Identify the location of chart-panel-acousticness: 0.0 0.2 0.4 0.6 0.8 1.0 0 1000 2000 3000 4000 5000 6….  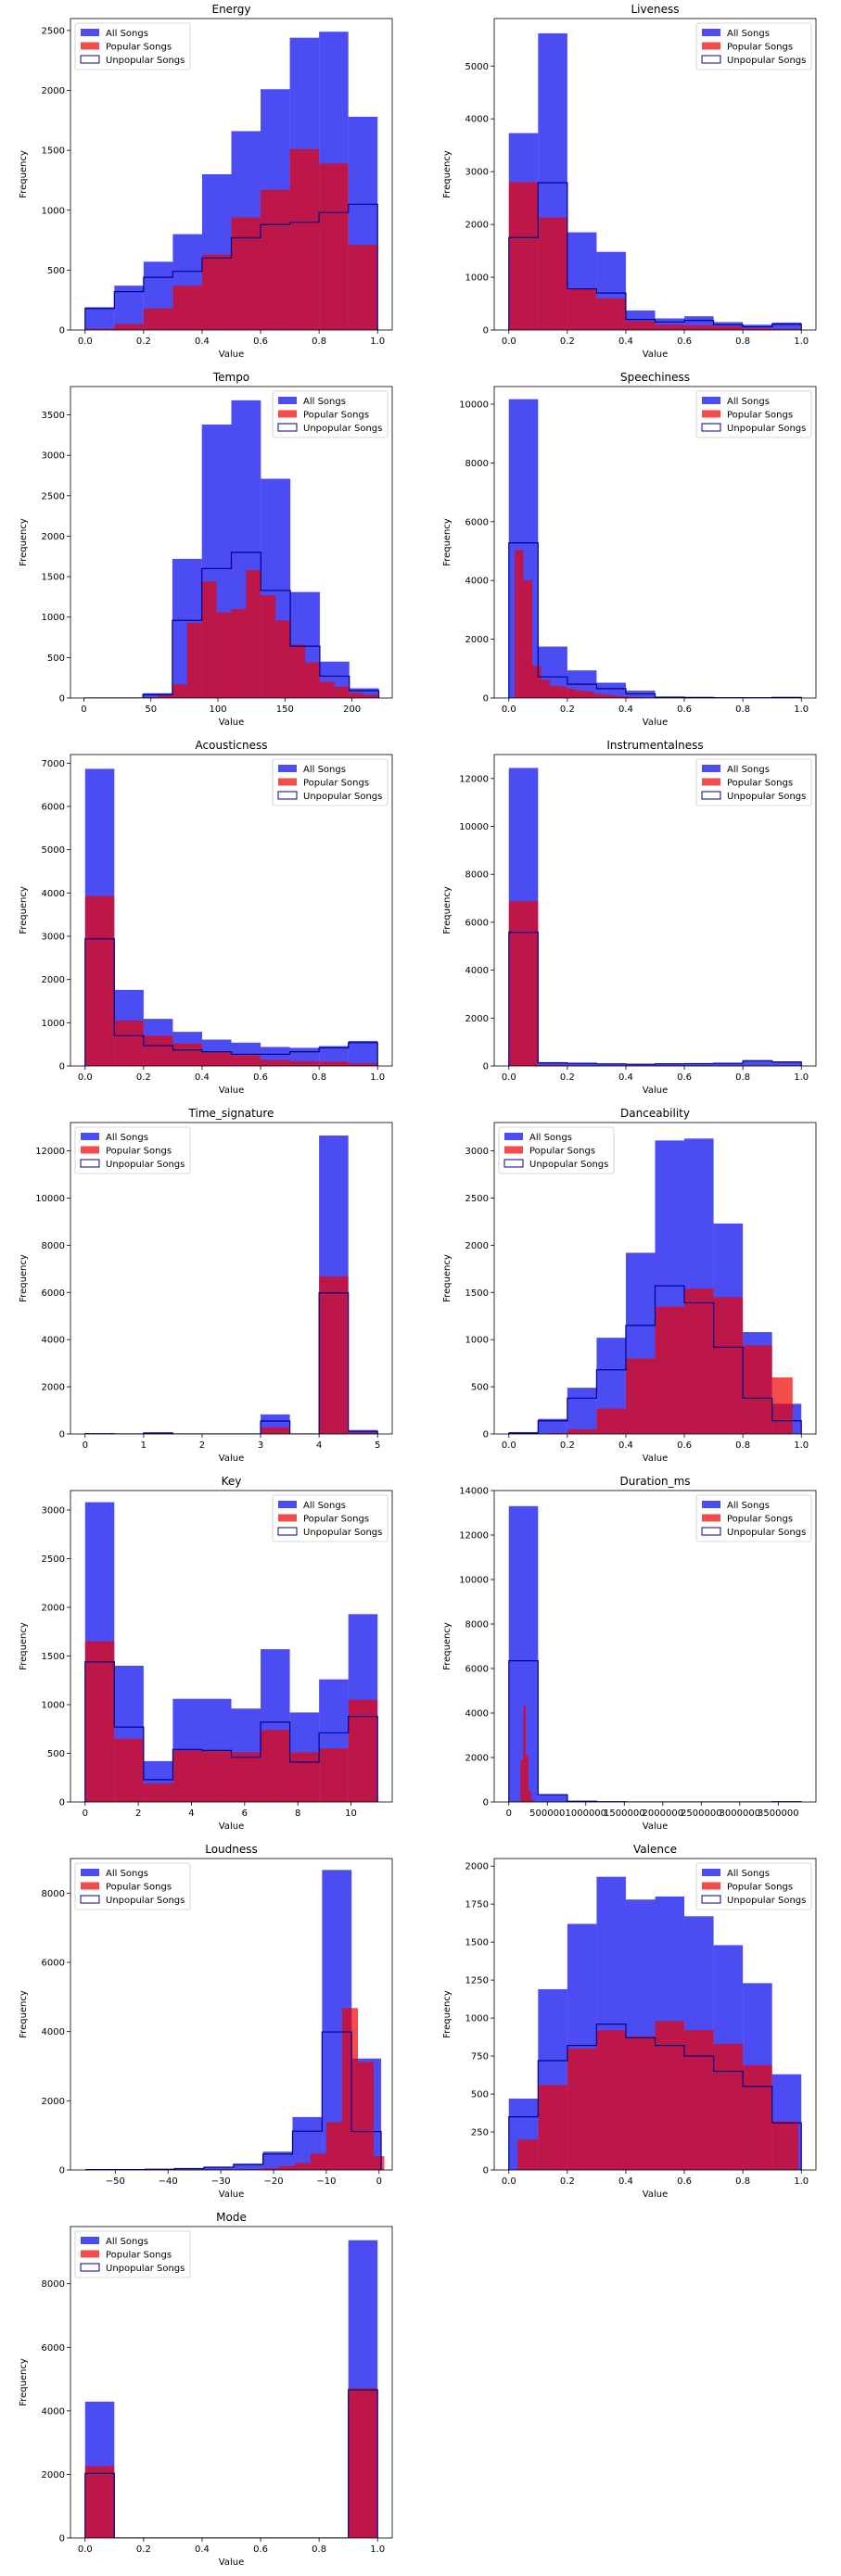
(206, 917).